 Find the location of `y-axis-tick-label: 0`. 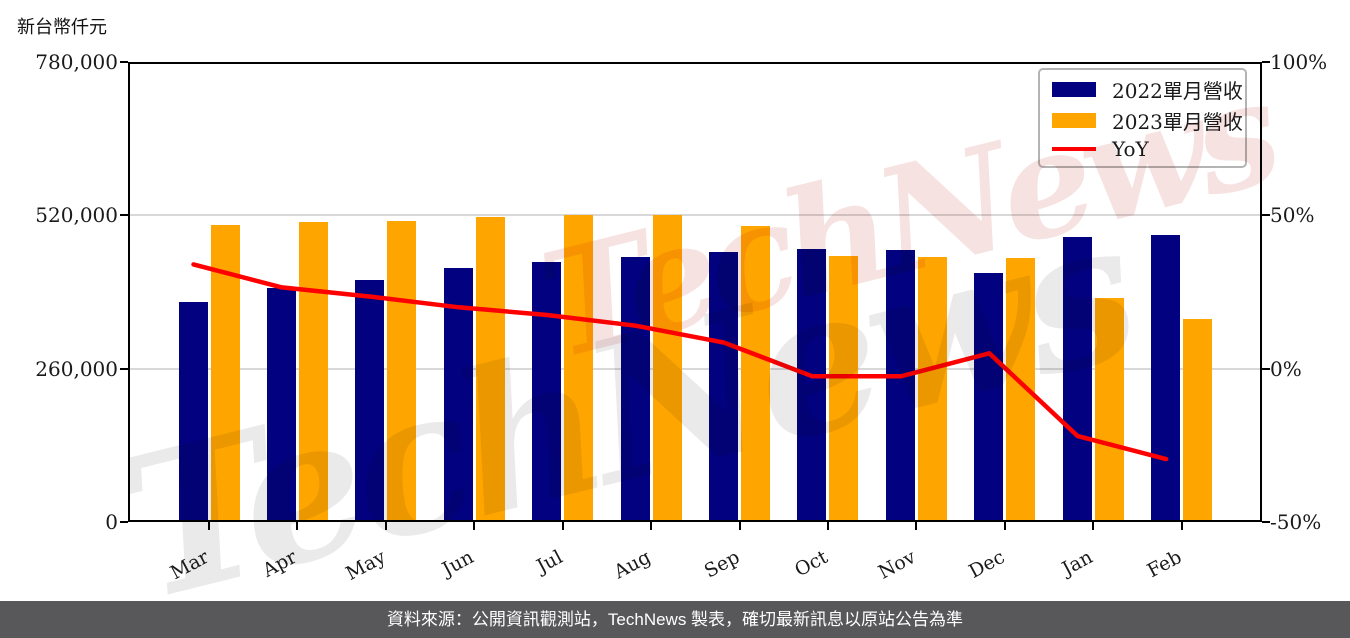

y-axis-tick-label: 0 is located at coordinates (111, 522).